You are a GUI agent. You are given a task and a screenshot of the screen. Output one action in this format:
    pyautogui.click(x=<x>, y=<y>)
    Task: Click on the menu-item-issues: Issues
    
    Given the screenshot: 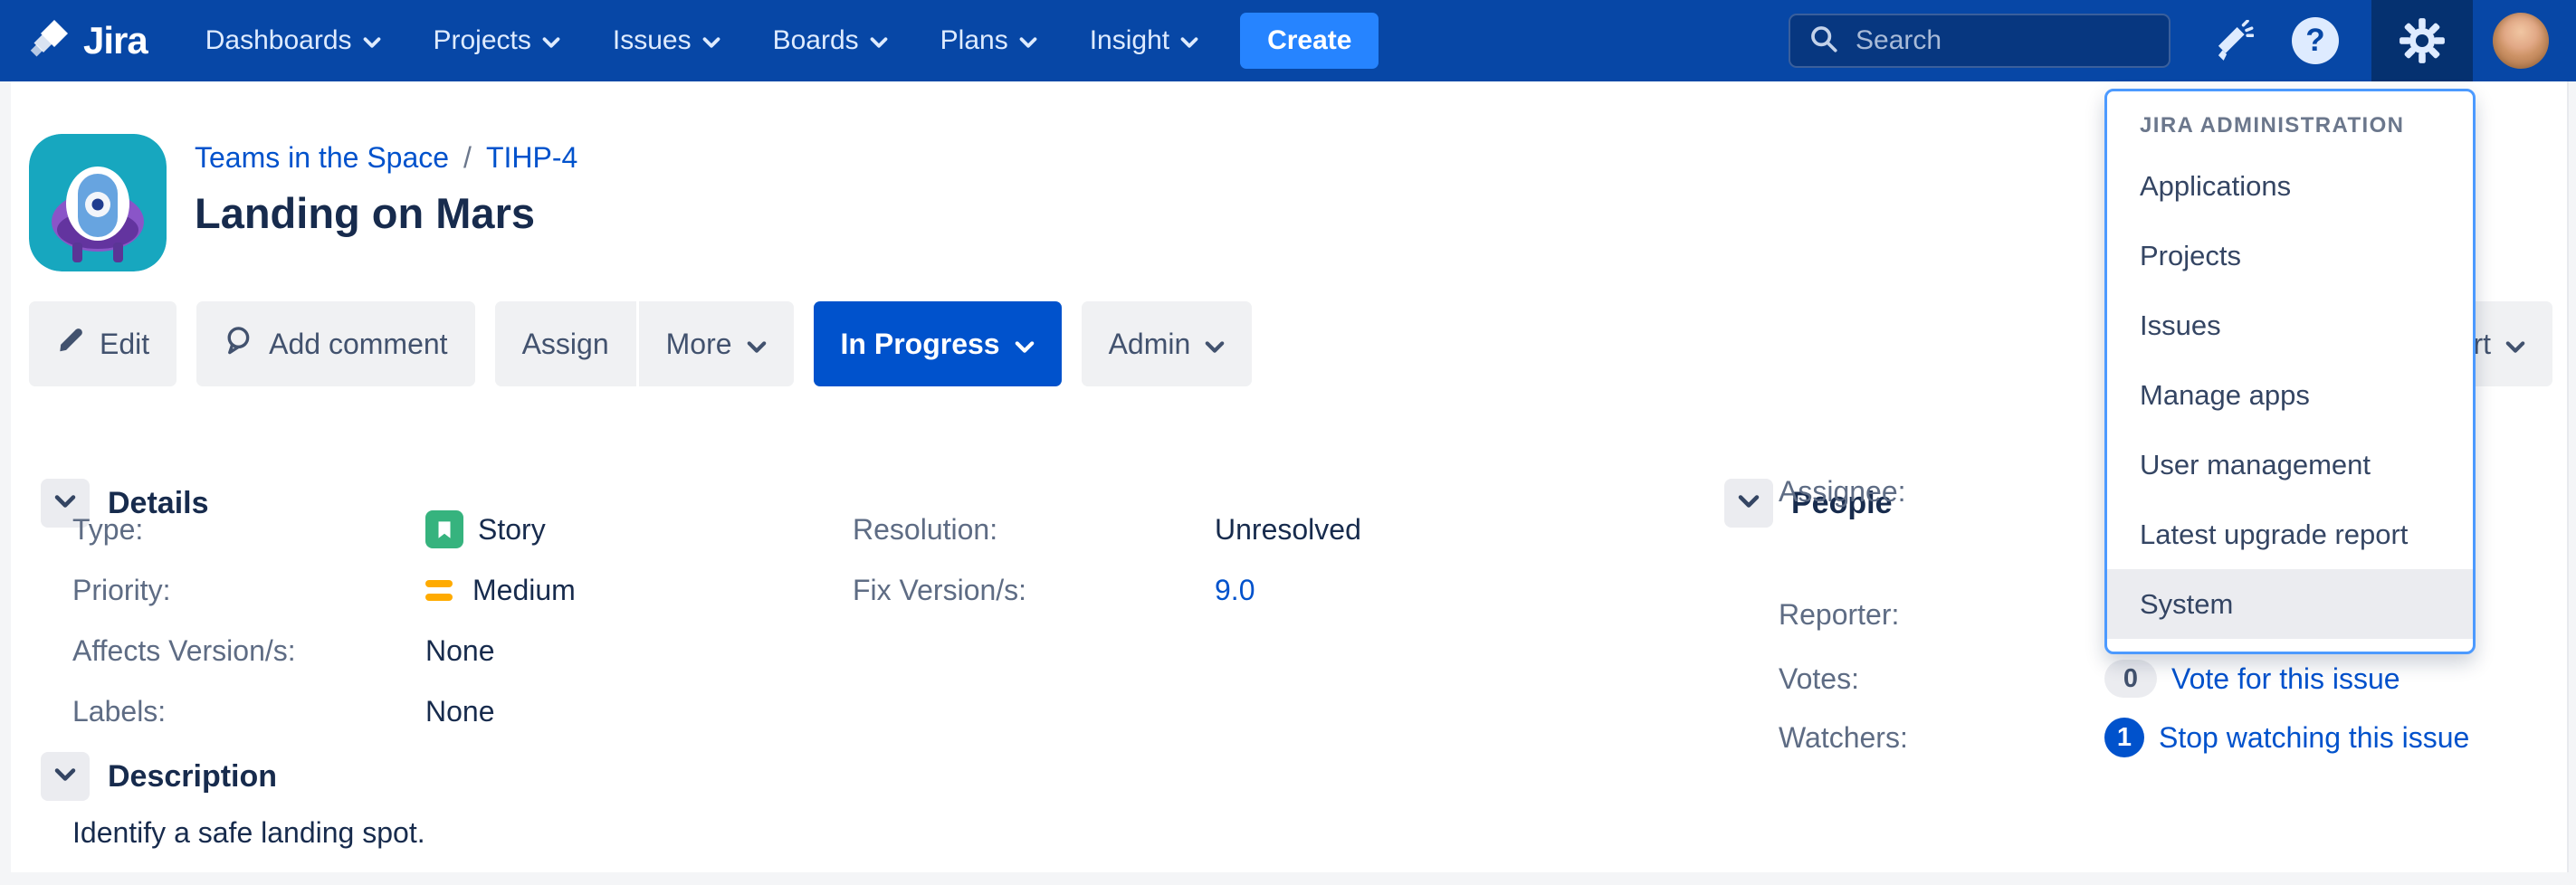 What is the action you would take?
    pyautogui.click(x=2180, y=325)
    